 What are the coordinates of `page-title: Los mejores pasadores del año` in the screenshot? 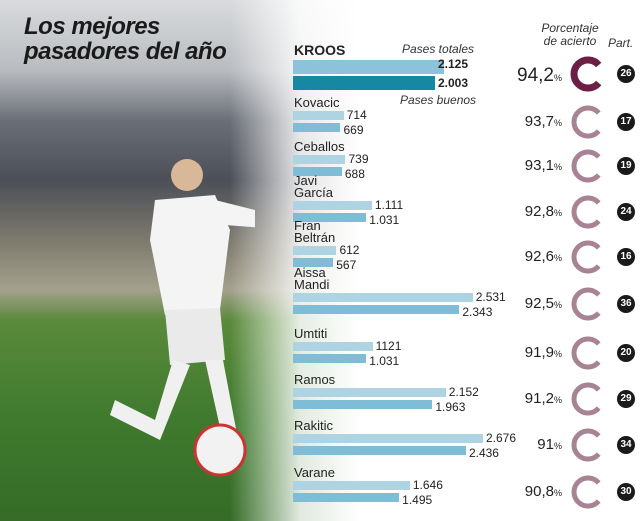 It's located at (125, 39).